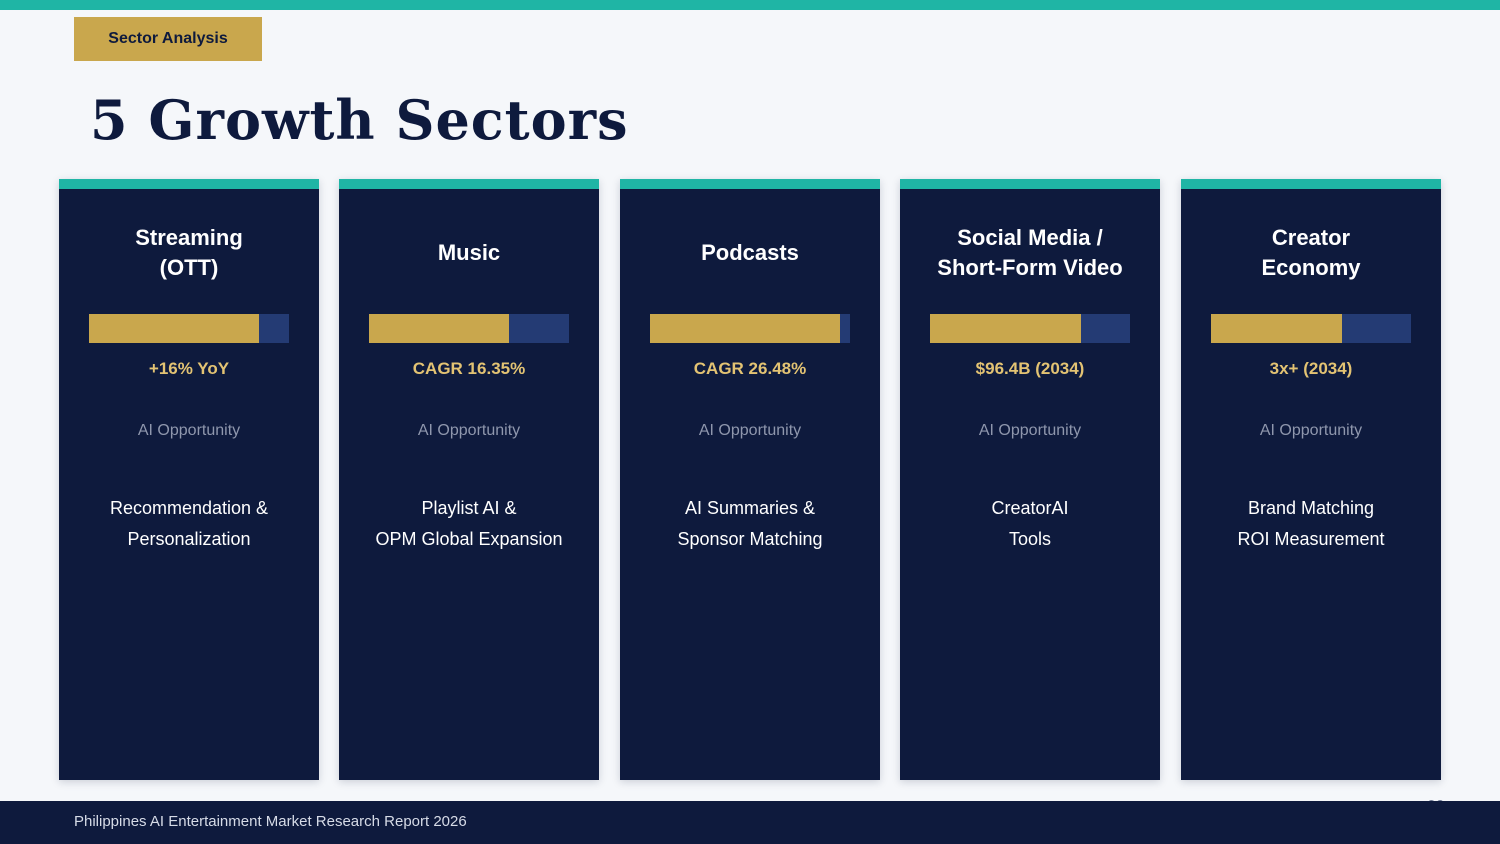 This screenshot has height=844, width=1500. I want to click on opportunity-text: Recommendation & Personalization, so click(189, 523).